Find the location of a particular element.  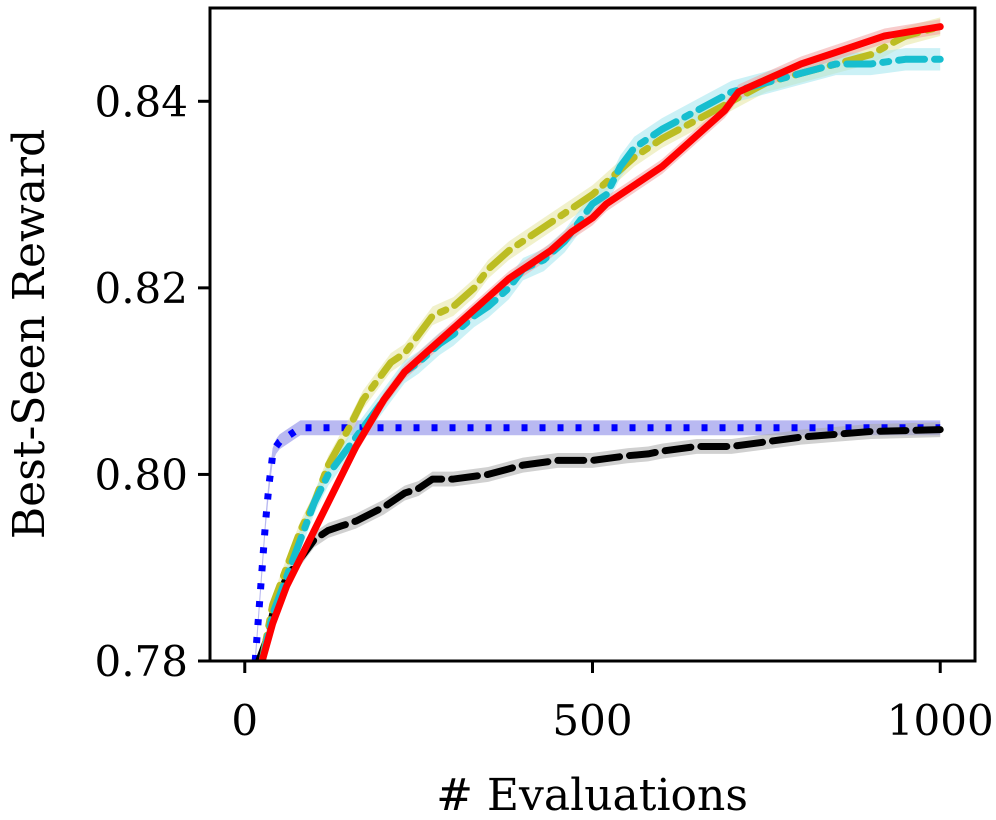

y-axis-label: Best-Seen Reward is located at coordinates (29, 334).